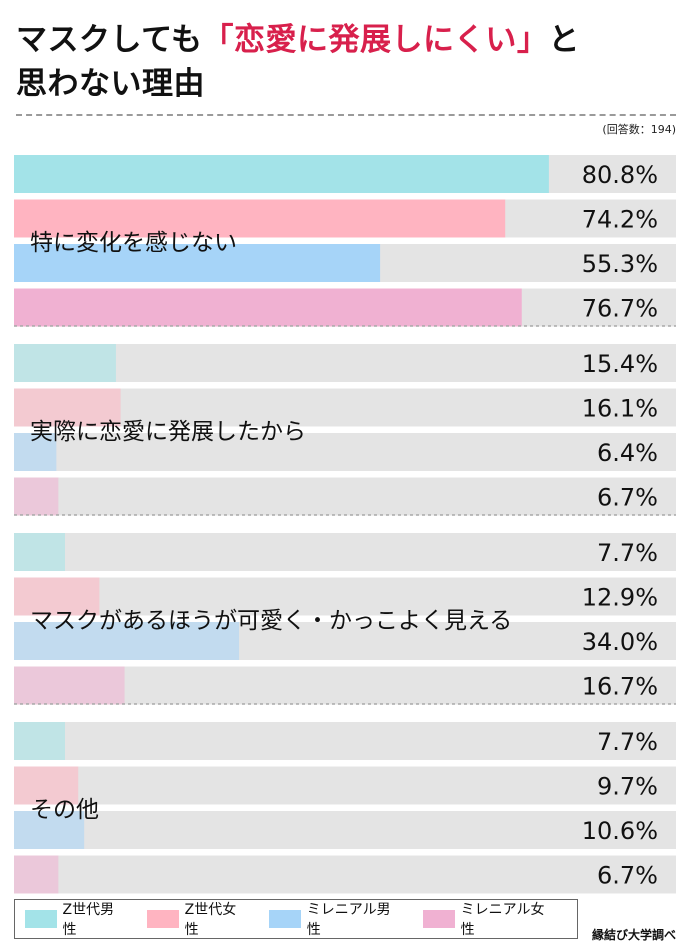 This screenshot has height=950, width=690. What do you see at coordinates (502, 920) in the screenshot?
I see `legend-label: ミレニアル女性` at bounding box center [502, 920].